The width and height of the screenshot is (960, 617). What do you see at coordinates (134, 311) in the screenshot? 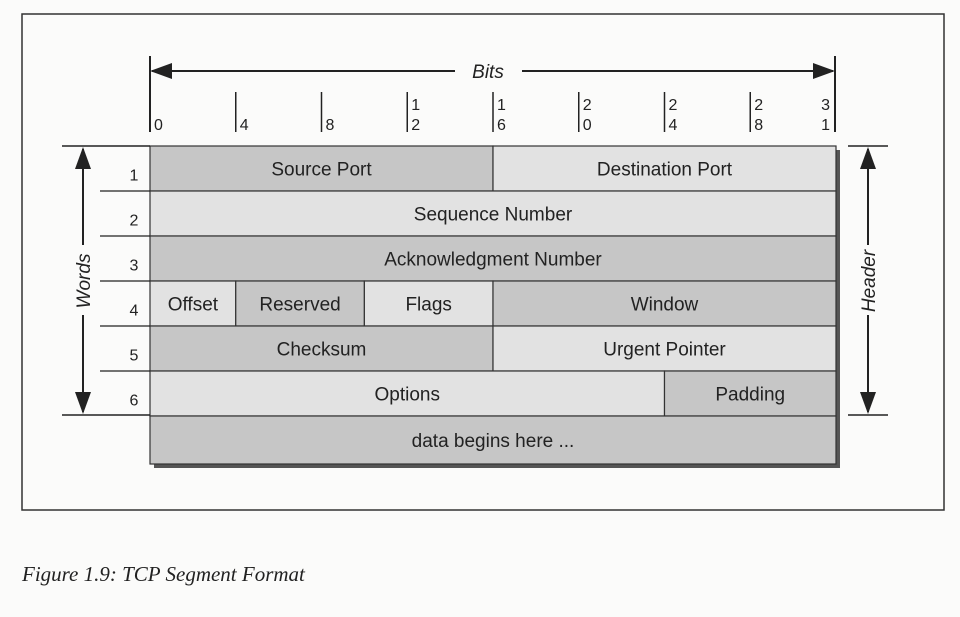
I see `word-number: 4` at bounding box center [134, 311].